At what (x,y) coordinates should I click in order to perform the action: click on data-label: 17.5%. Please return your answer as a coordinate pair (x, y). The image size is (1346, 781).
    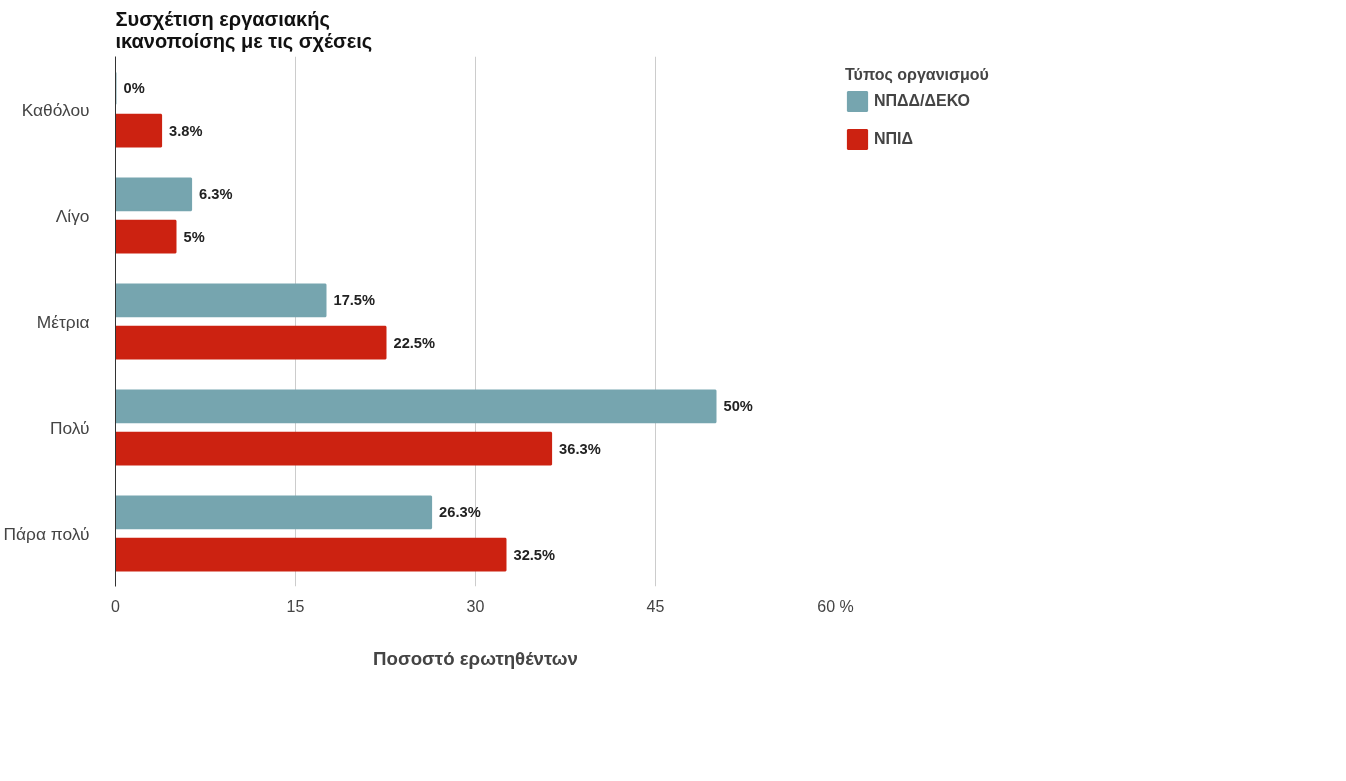
    Looking at the image, I should click on (354, 300).